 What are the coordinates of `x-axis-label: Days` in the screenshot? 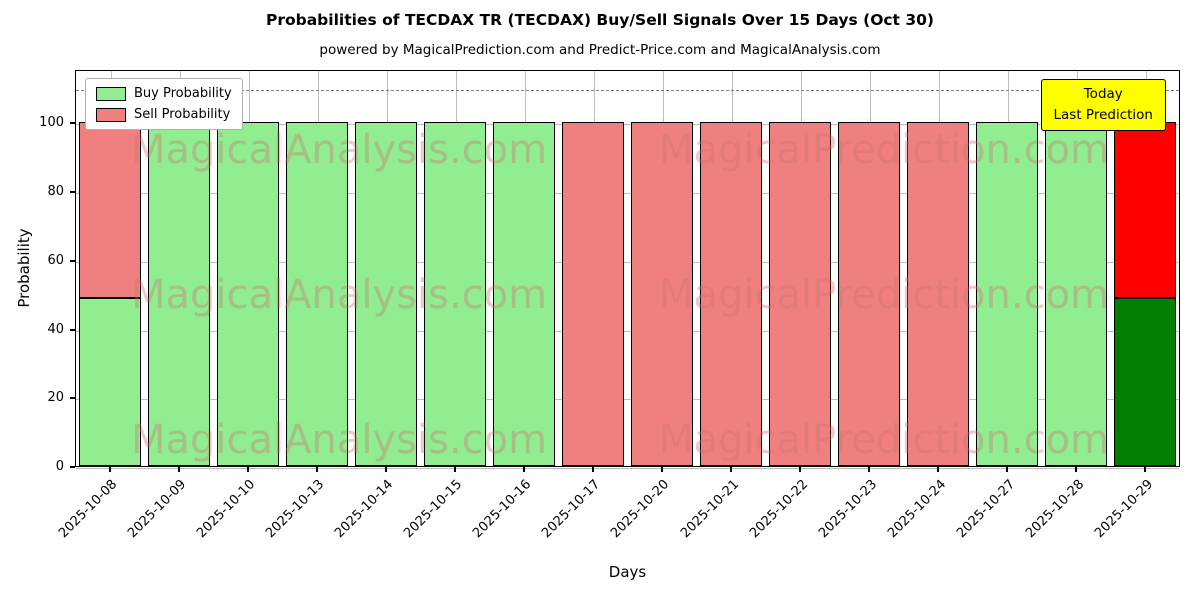 It's located at (627, 572).